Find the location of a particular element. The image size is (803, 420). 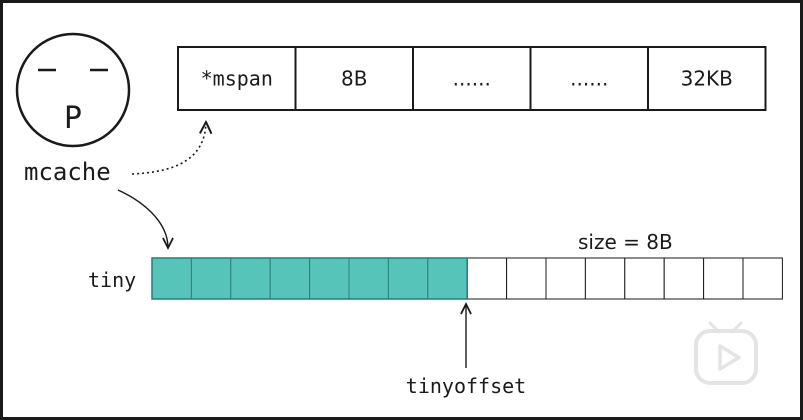

span-array: *mspan 8B............ 32KB is located at coordinates (472, 78).